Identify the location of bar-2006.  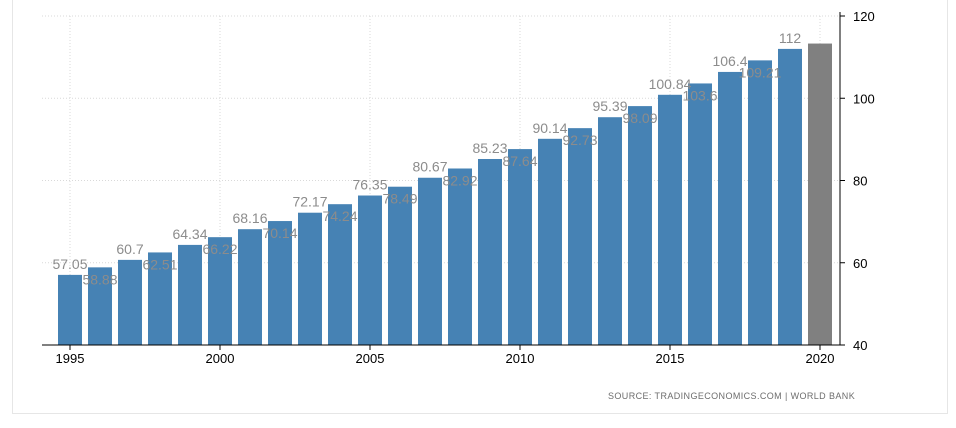
(400, 265).